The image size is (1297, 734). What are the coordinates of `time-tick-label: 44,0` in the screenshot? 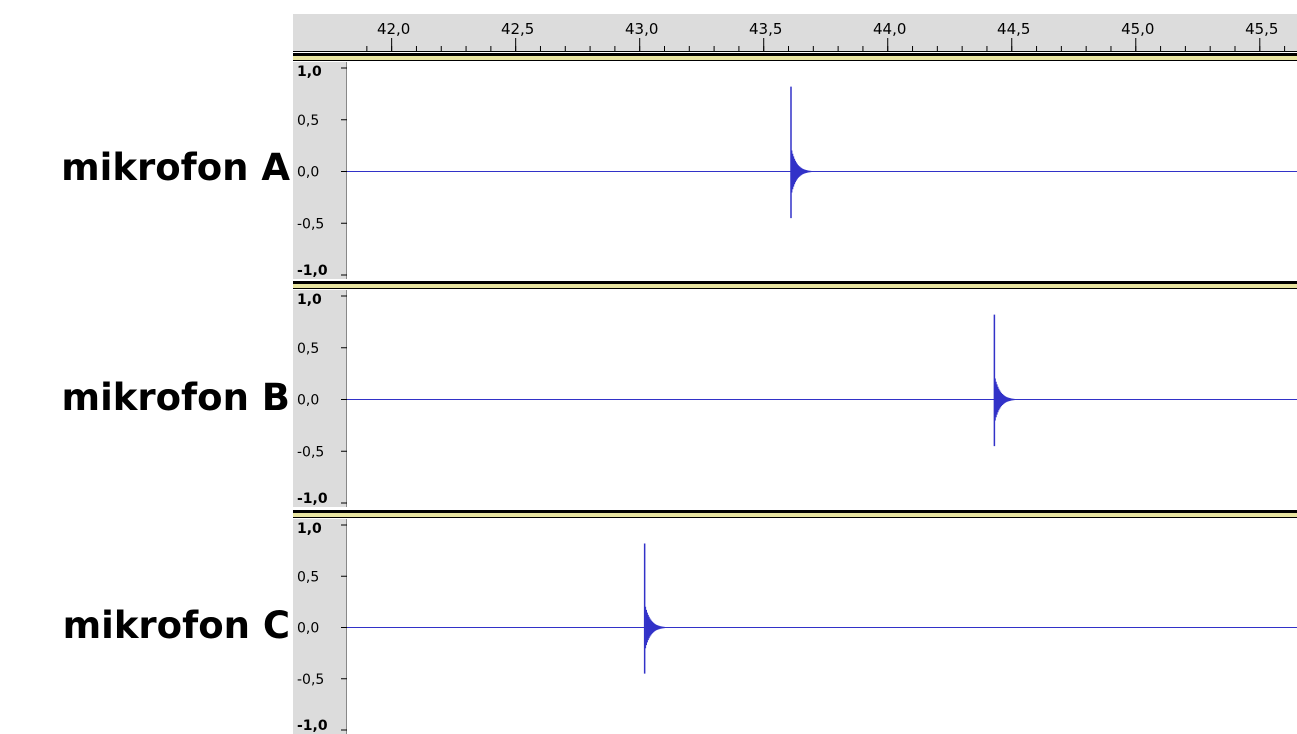 It's located at (889, 29).